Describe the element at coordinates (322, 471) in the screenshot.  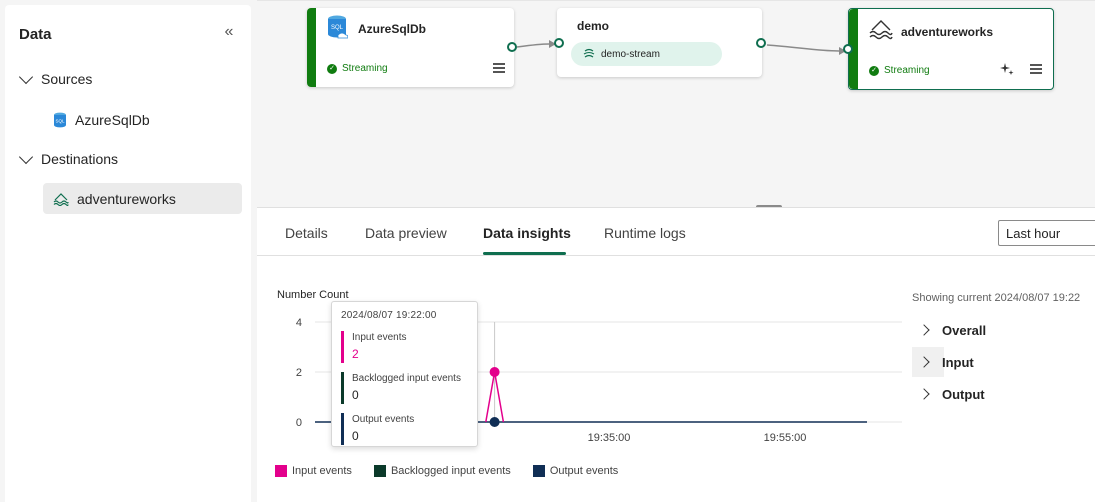
I see `legend-label: Input events` at that location.